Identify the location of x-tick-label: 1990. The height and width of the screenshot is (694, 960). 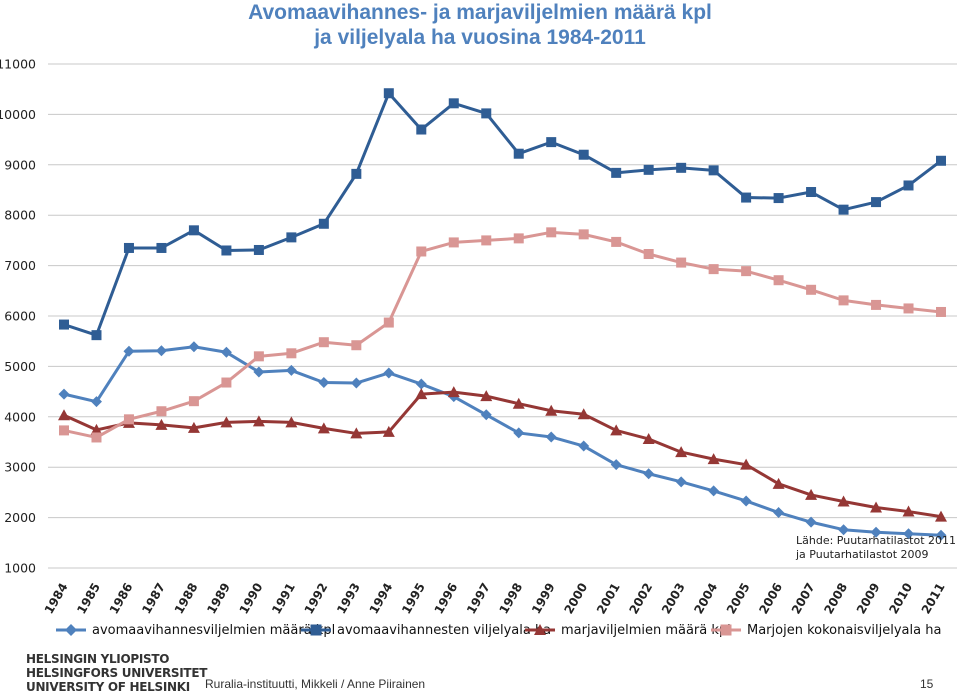
(251, 599).